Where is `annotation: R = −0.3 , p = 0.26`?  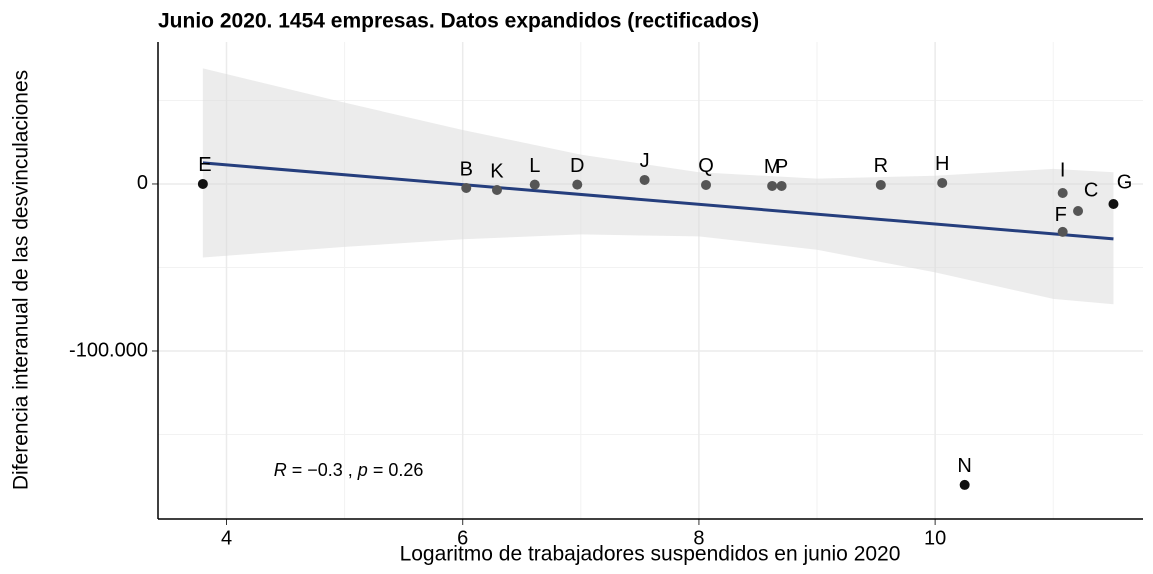 annotation: R = −0.3 , p = 0.26 is located at coordinates (349, 470).